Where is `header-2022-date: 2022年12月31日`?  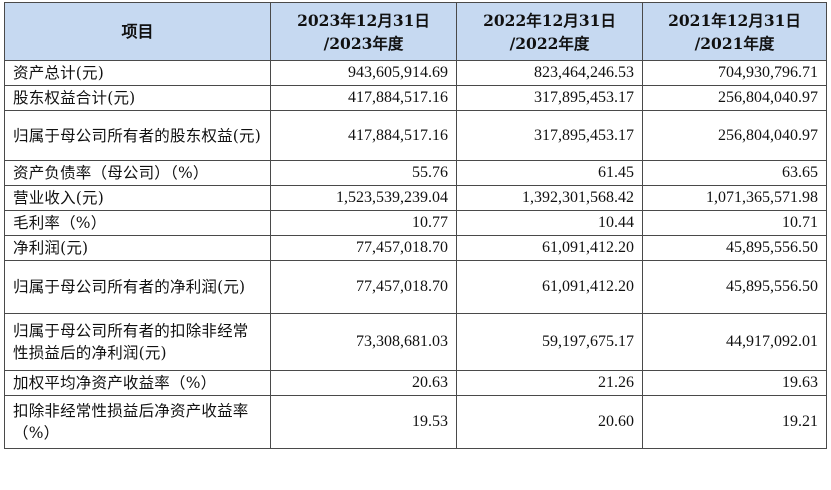 header-2022-date: 2022年12月31日 is located at coordinates (549, 20).